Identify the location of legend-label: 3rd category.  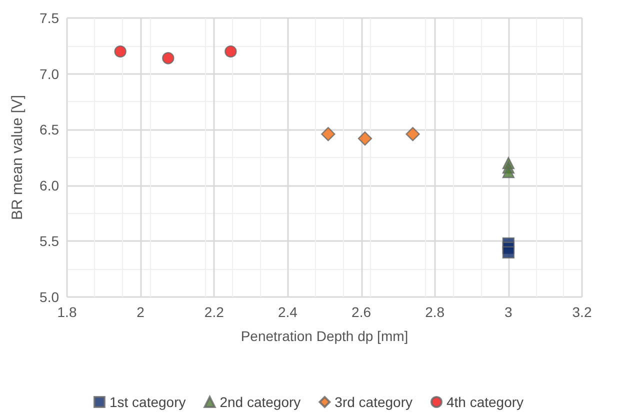
(373, 402).